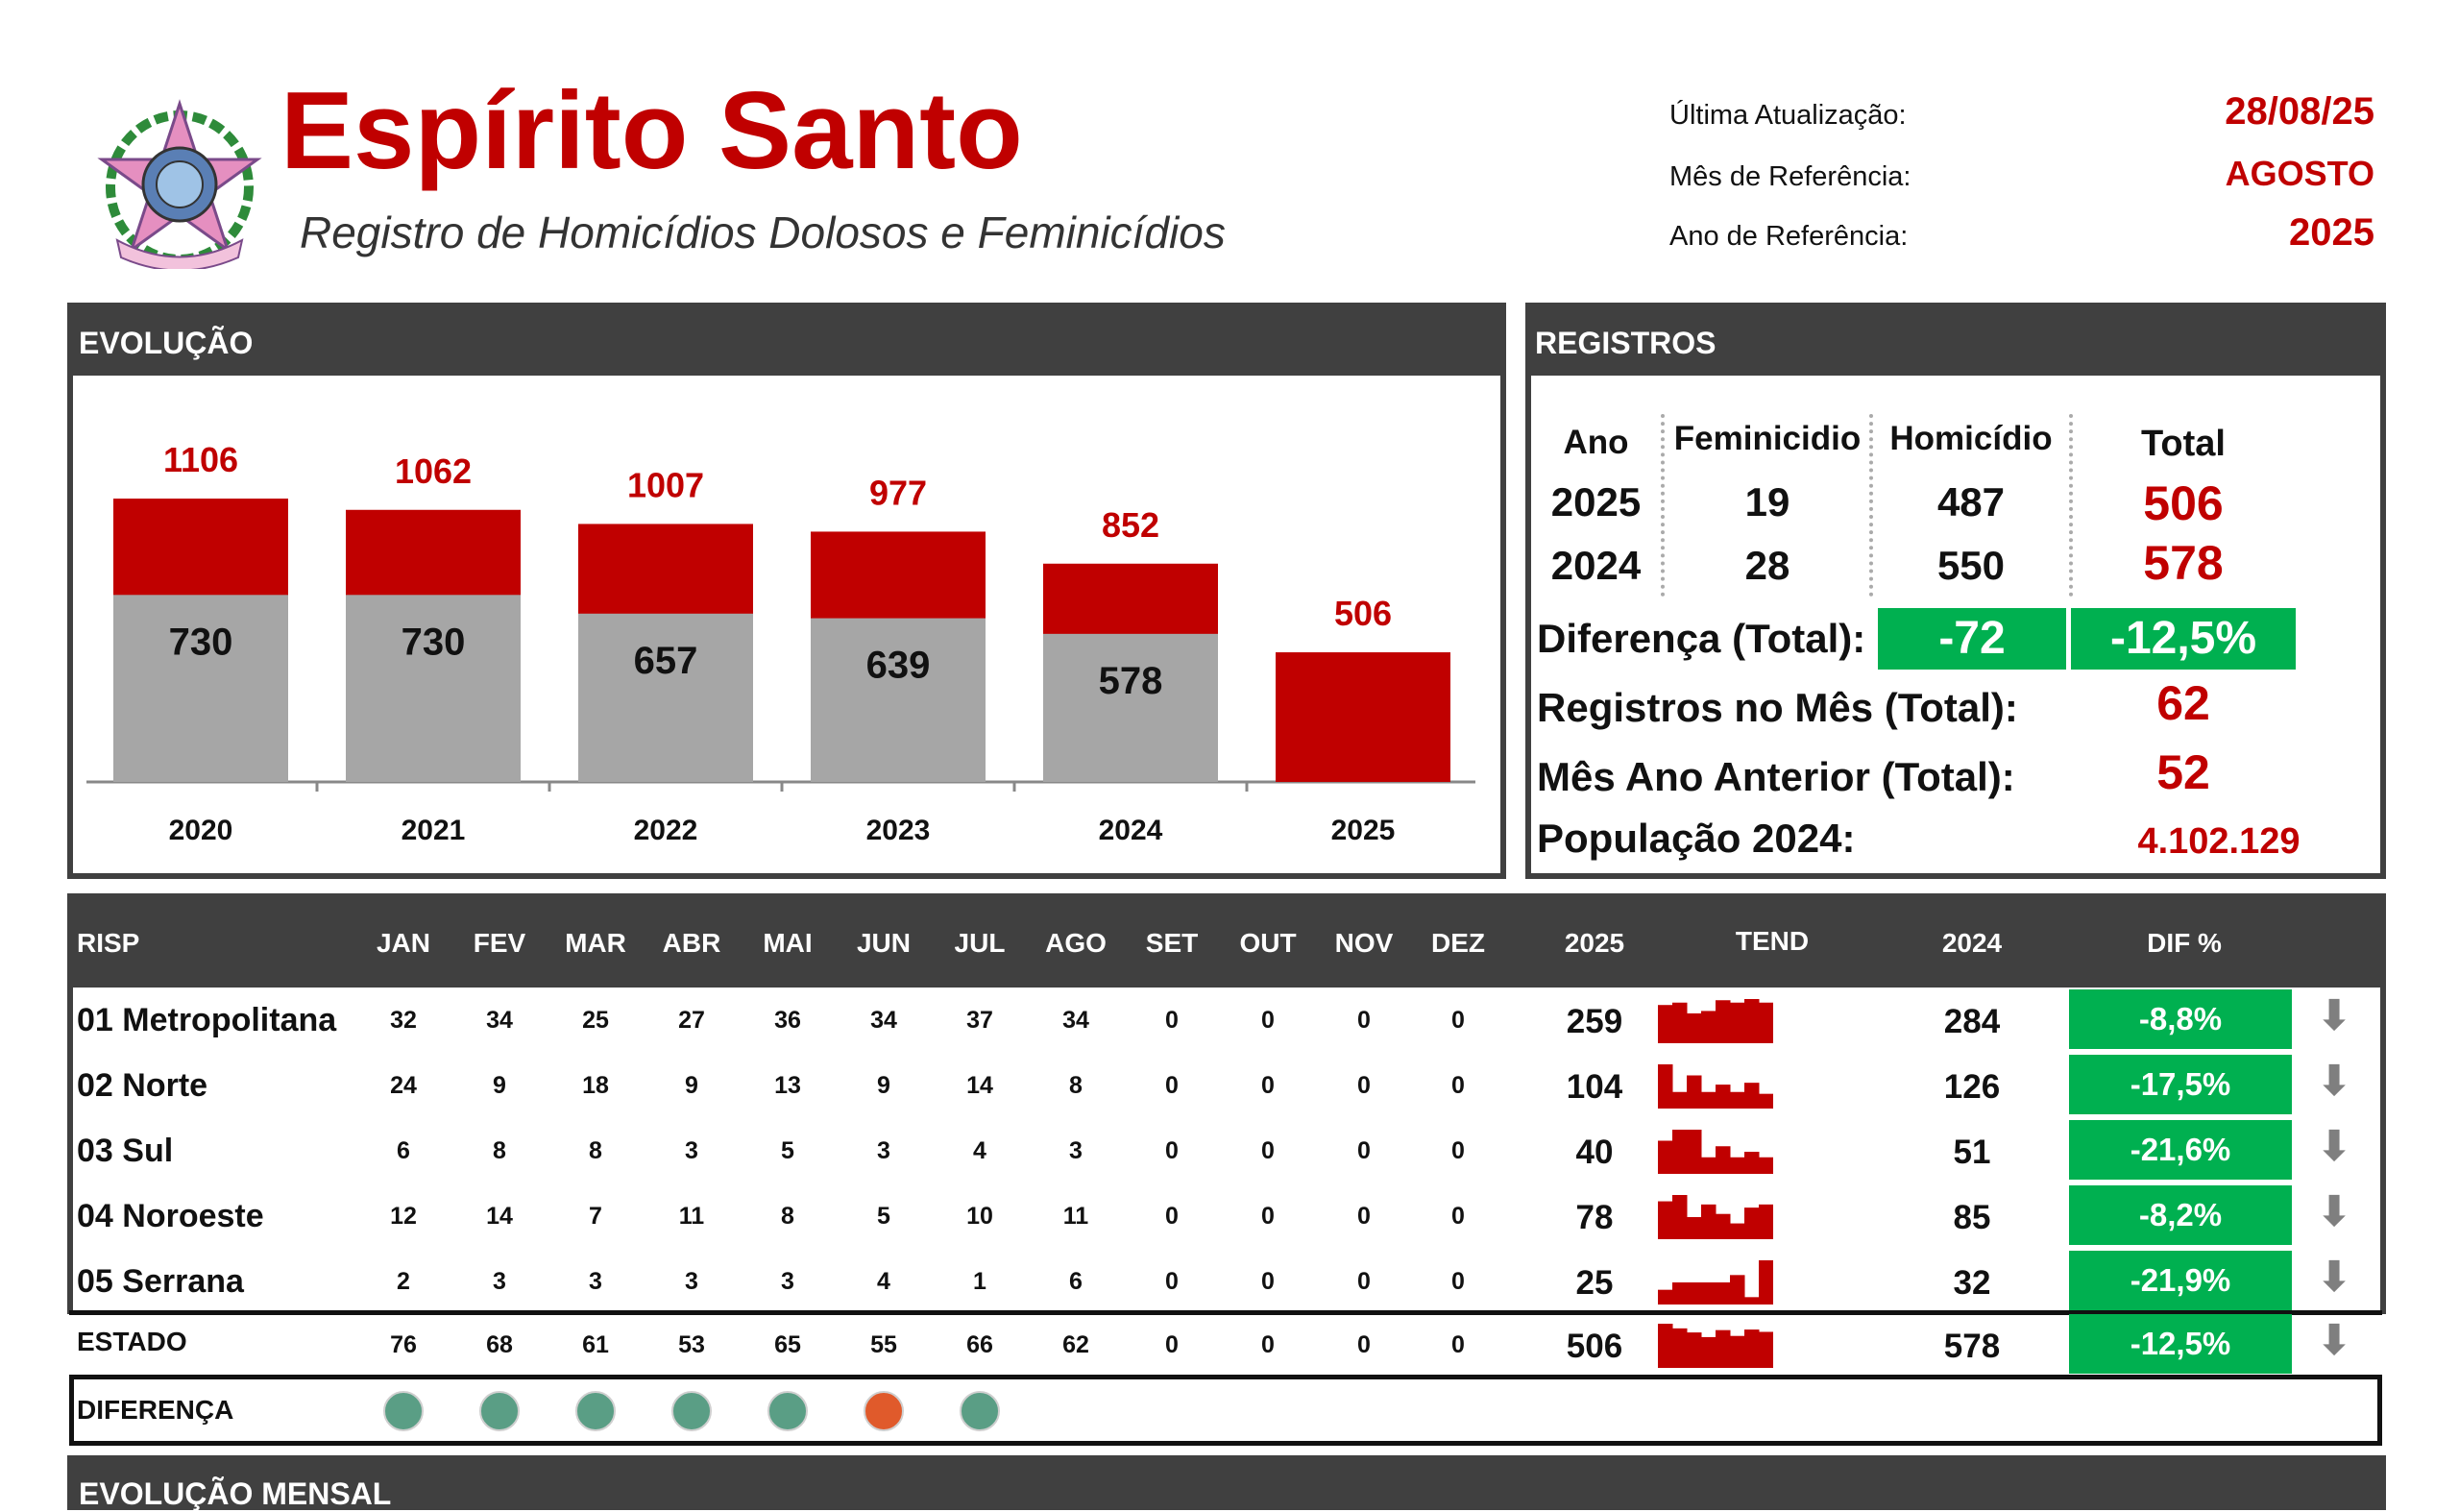 The height and width of the screenshot is (1512, 2459). Describe the element at coordinates (1777, 707) in the screenshot. I see `registros-mes-label: Registros no Mês (Total):` at that location.